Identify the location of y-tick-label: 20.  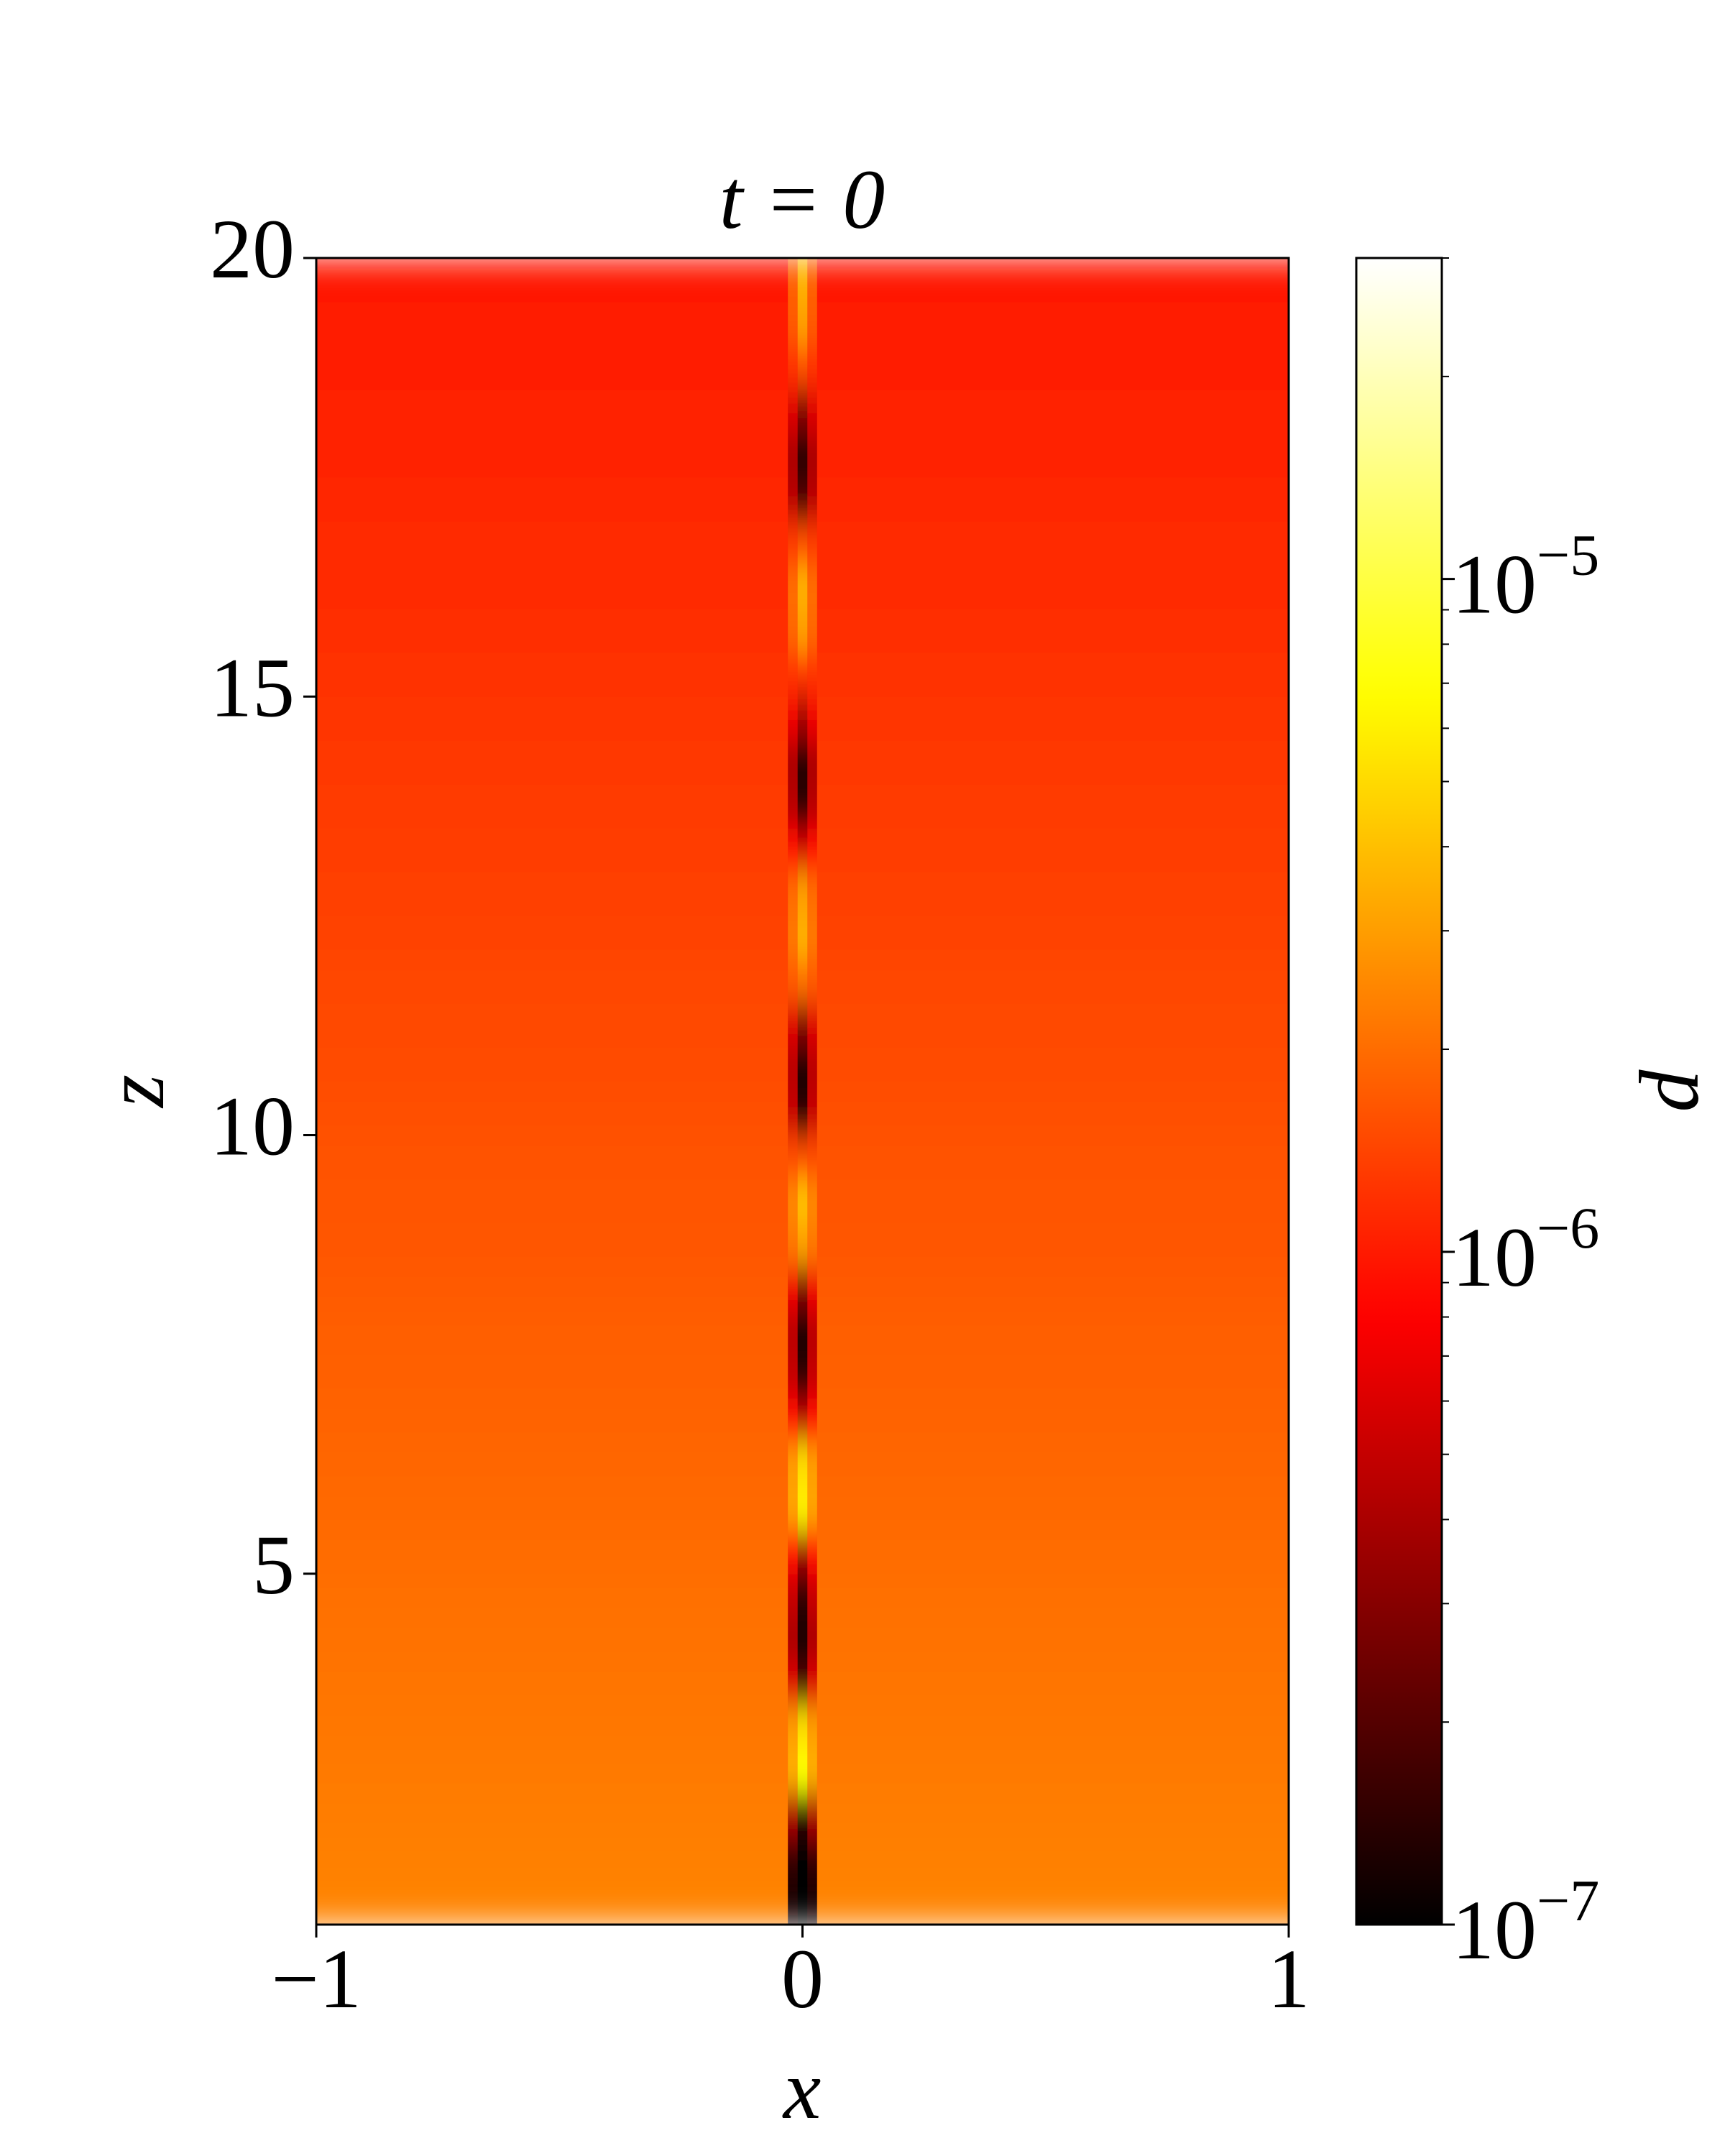
(252, 249).